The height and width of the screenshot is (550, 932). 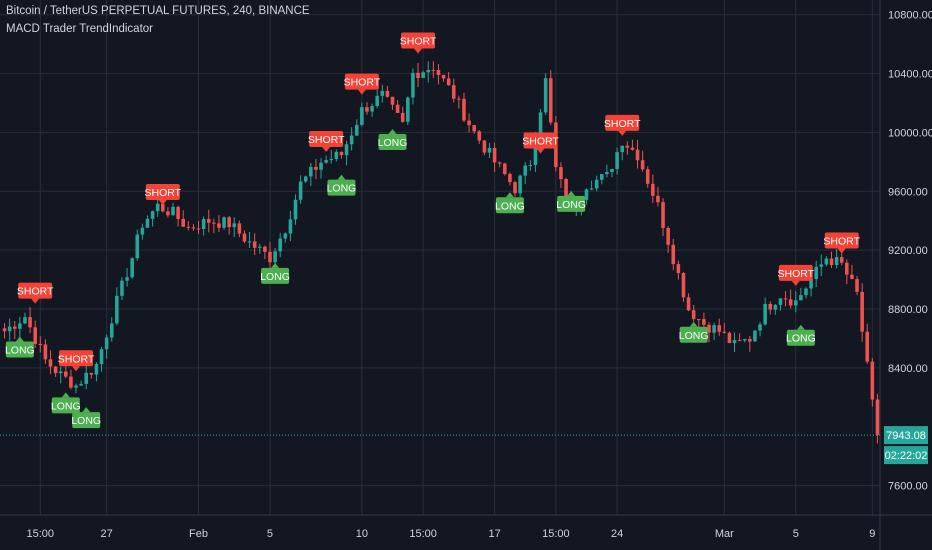 What do you see at coordinates (908, 310) in the screenshot?
I see `price-axis-label: 8800.00` at bounding box center [908, 310].